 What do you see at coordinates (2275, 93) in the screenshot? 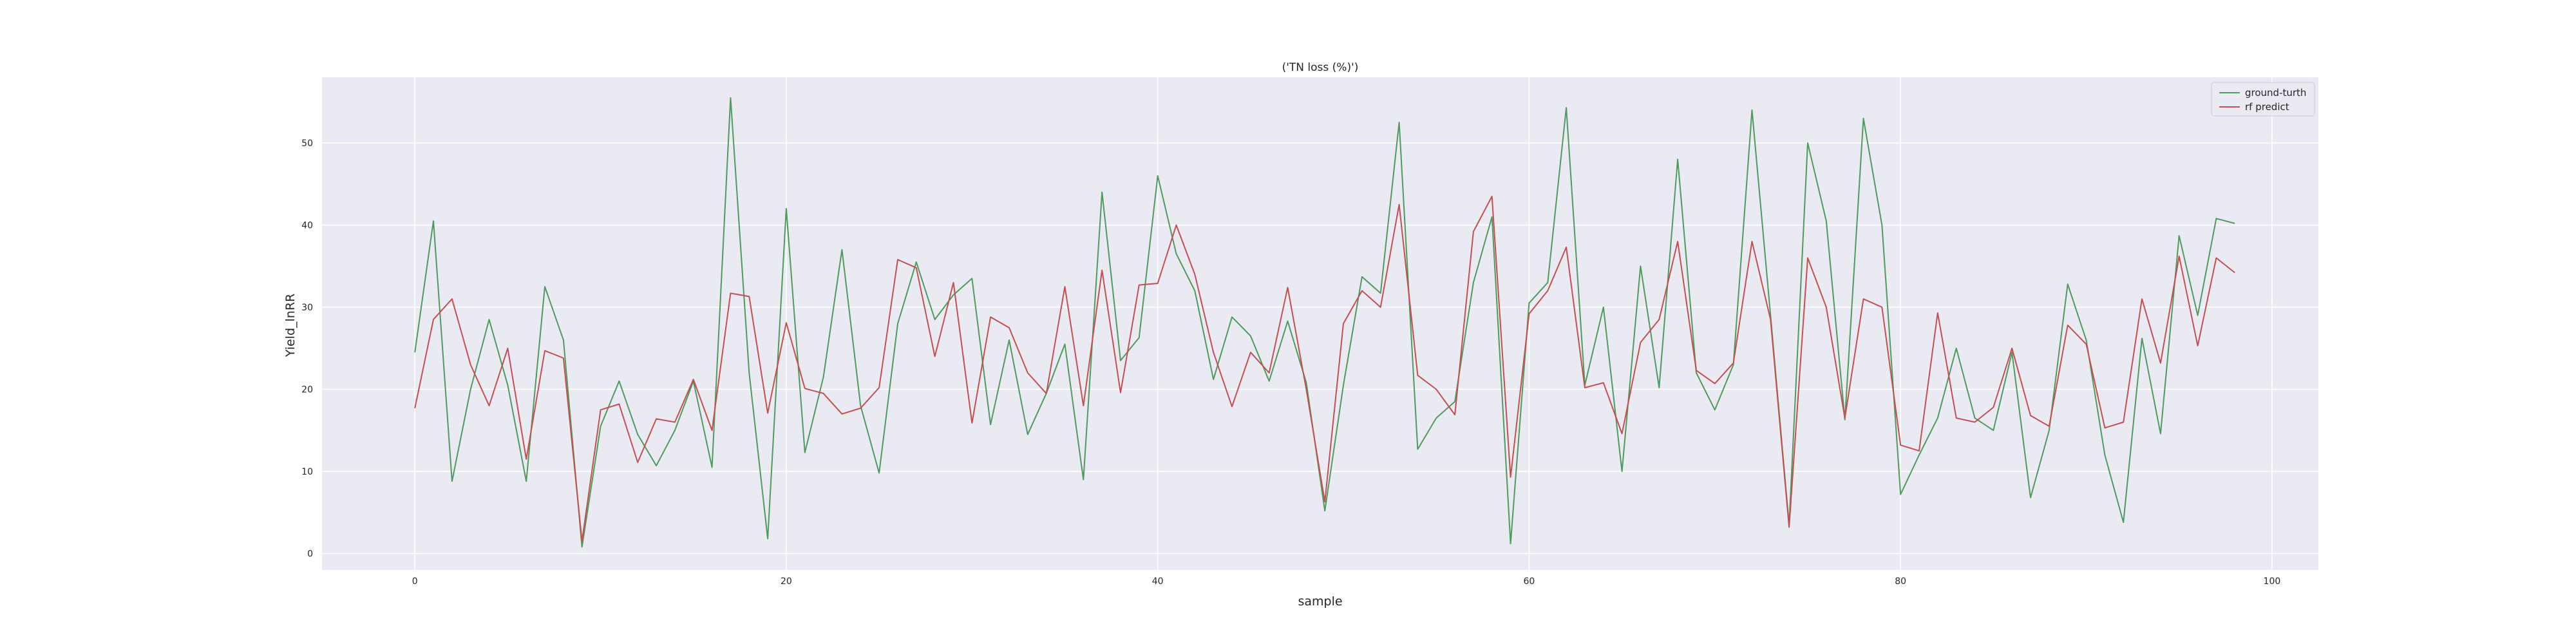
I see `legend-label-ground-turth: ground-turth` at bounding box center [2275, 93].